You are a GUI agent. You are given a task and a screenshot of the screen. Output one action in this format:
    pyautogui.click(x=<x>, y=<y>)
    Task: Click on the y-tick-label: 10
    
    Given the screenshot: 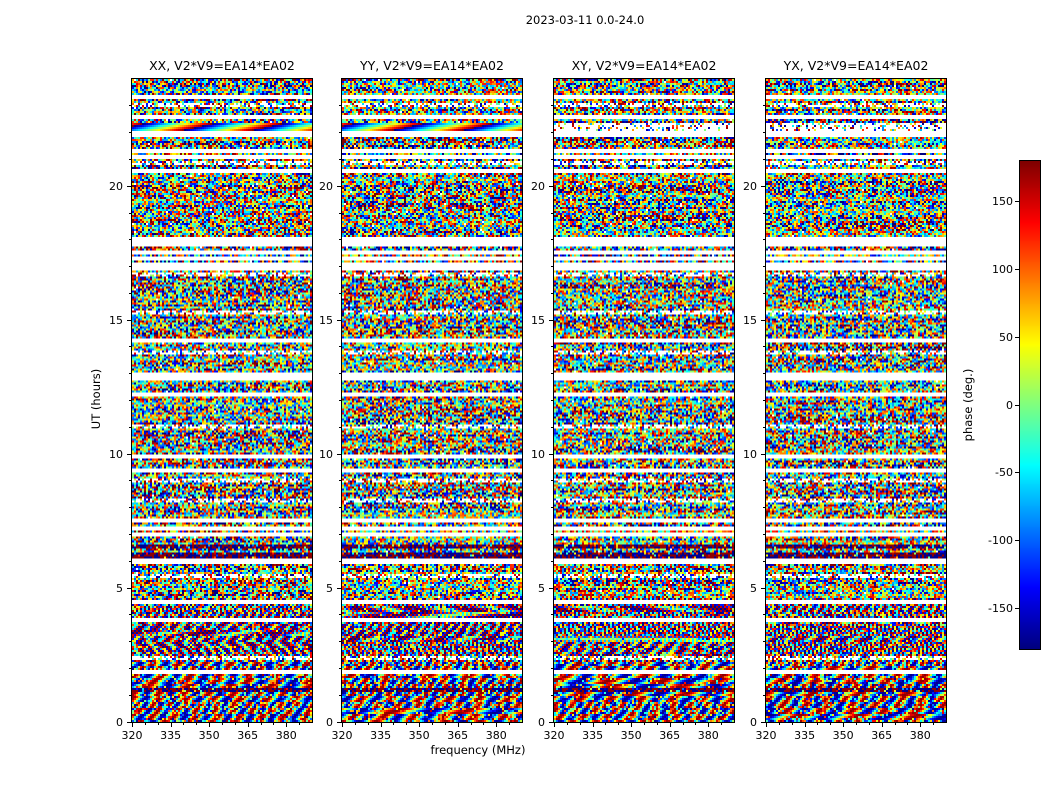 What is the action you would take?
    pyautogui.click(x=326, y=454)
    